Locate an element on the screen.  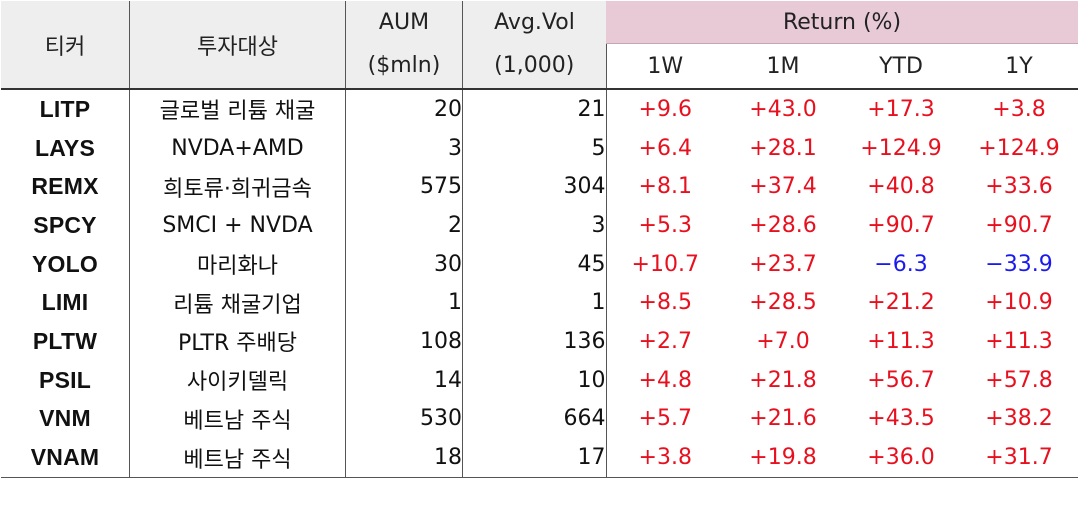
cell-return-ytd: +17.3 is located at coordinates (901, 109).